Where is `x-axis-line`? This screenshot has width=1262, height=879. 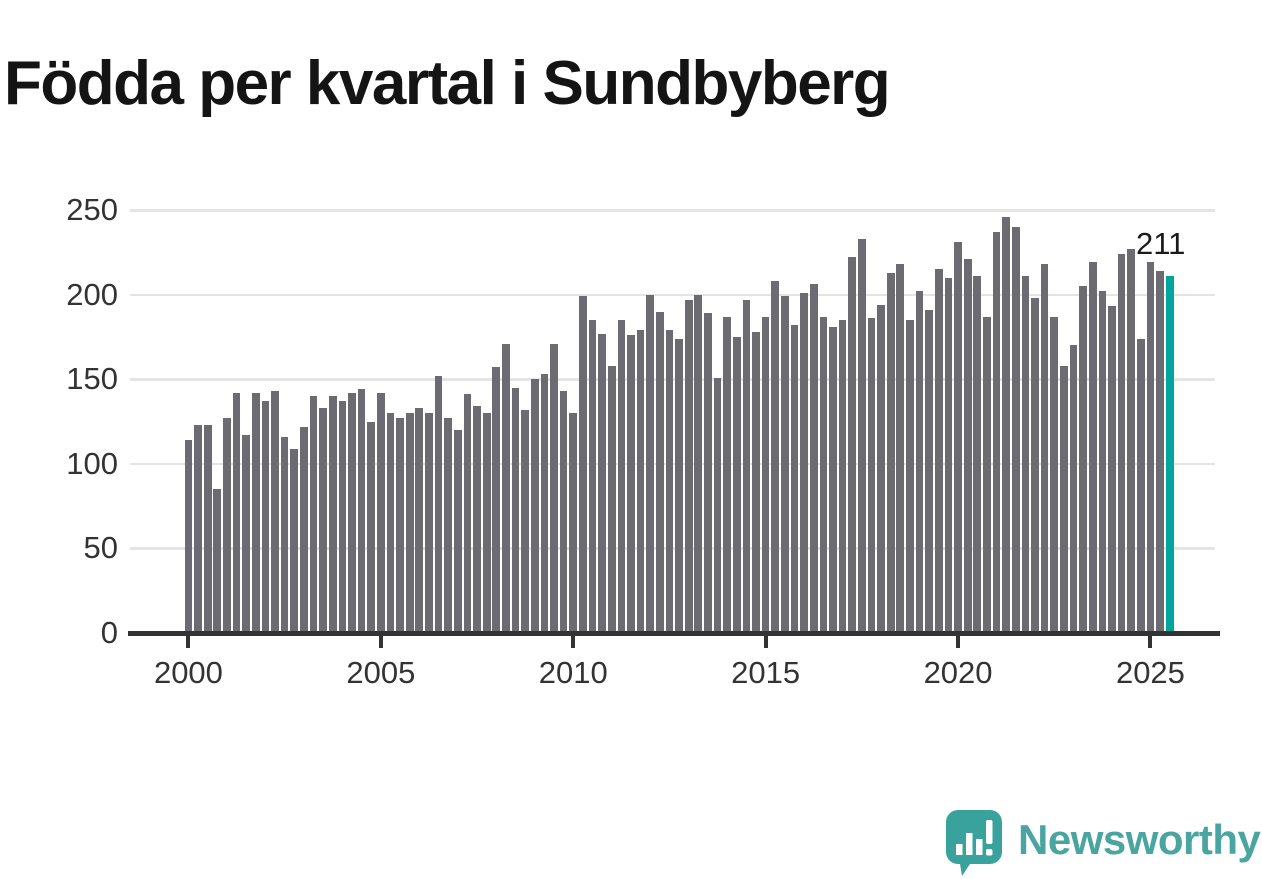
x-axis-line is located at coordinates (674, 633).